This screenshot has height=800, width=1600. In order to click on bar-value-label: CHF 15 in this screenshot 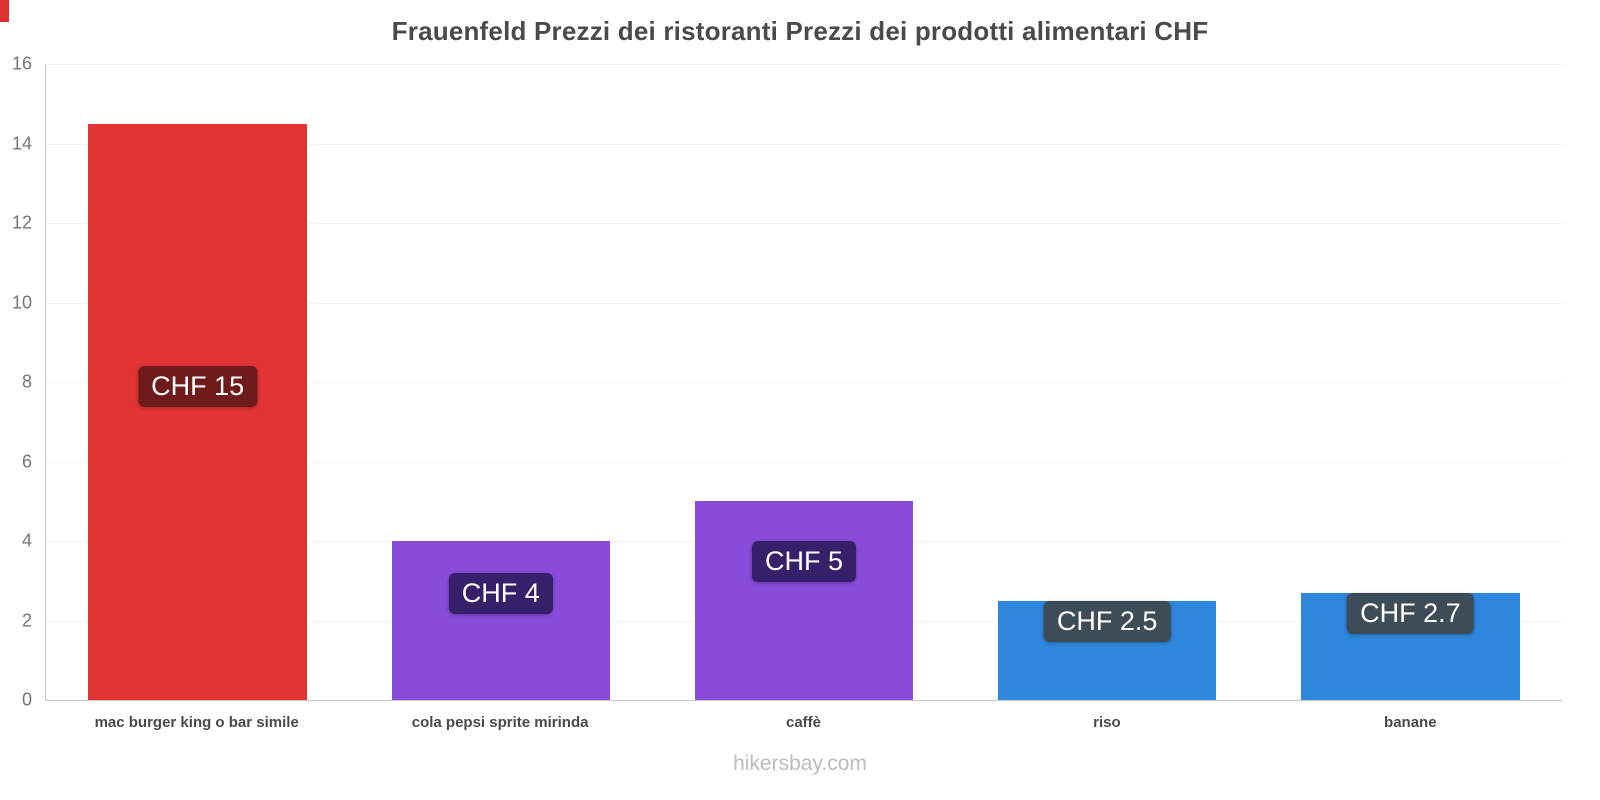, I will do `click(198, 386)`.